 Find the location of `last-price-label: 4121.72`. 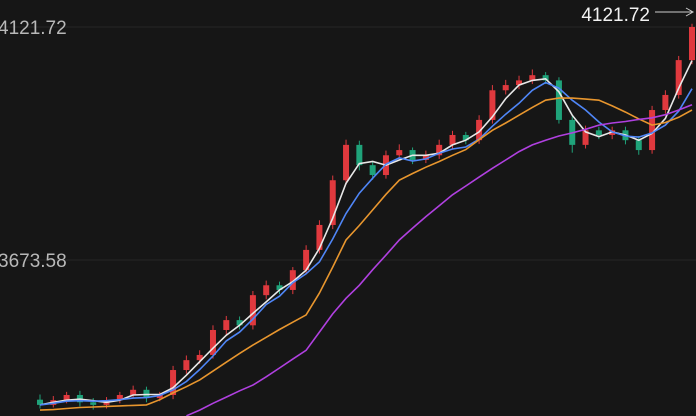

last-price-label: 4121.72 is located at coordinates (615, 15).